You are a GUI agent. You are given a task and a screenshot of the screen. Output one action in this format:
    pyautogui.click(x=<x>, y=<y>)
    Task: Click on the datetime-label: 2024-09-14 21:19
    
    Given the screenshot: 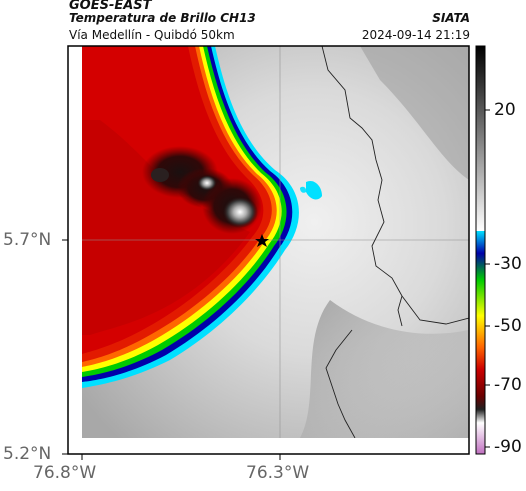 What is the action you would take?
    pyautogui.click(x=415, y=35)
    